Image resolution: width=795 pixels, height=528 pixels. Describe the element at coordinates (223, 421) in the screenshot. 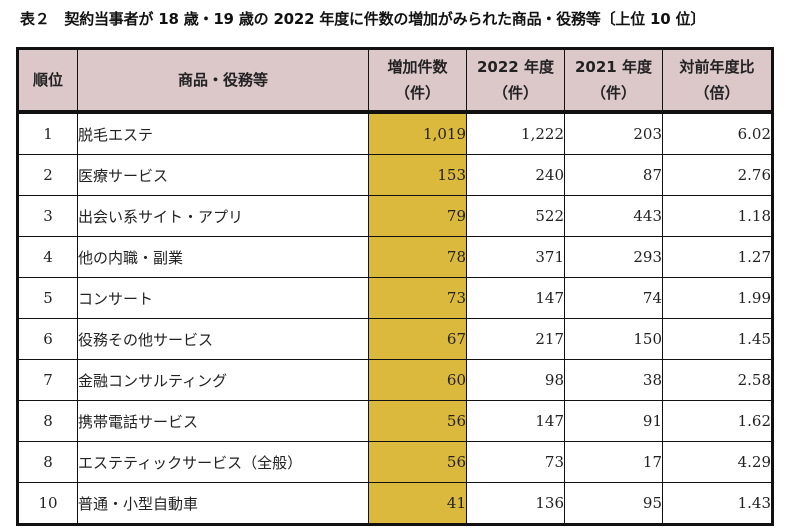

I see `item-cell: 携帯電話サービス` at that location.